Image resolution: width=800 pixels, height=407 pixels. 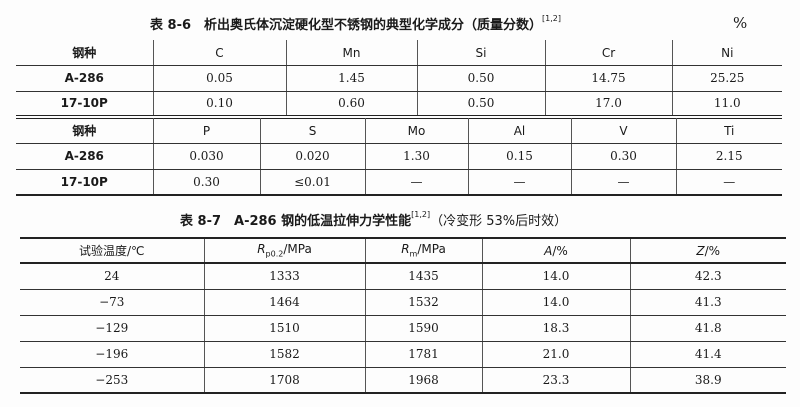 I want to click on table-cell: V, so click(x=623, y=131).